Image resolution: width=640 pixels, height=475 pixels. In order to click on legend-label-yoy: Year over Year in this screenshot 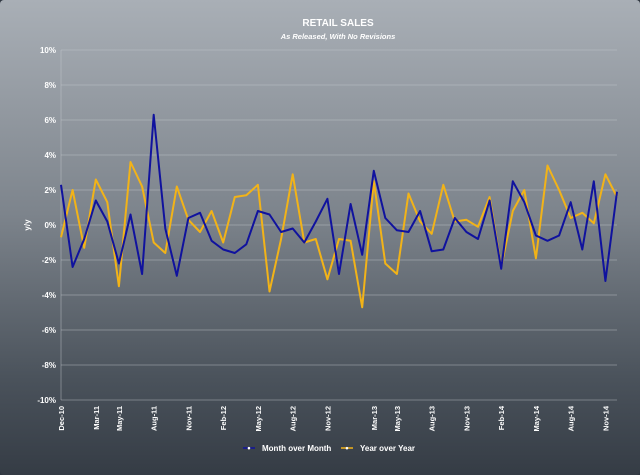, I will do `click(387, 448)`.